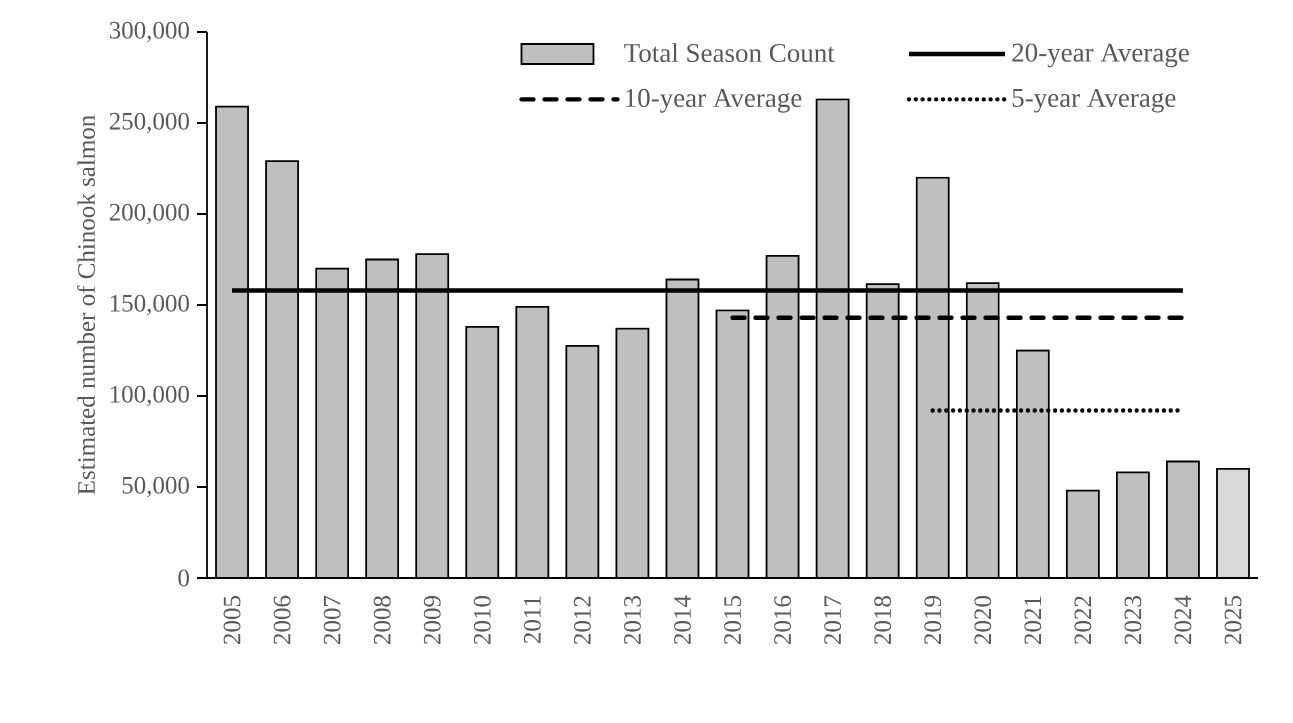 The image size is (1293, 723). I want to click on x-tick-label: 2016, so click(782, 619).